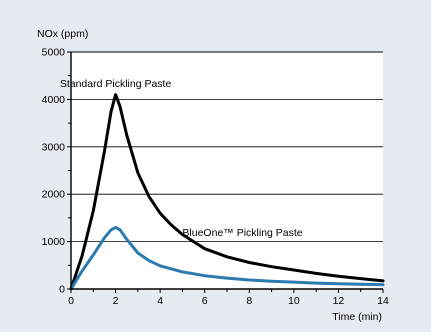 The height and width of the screenshot is (332, 431). I want to click on y-axis-title: NOx (ppm), so click(62, 34).